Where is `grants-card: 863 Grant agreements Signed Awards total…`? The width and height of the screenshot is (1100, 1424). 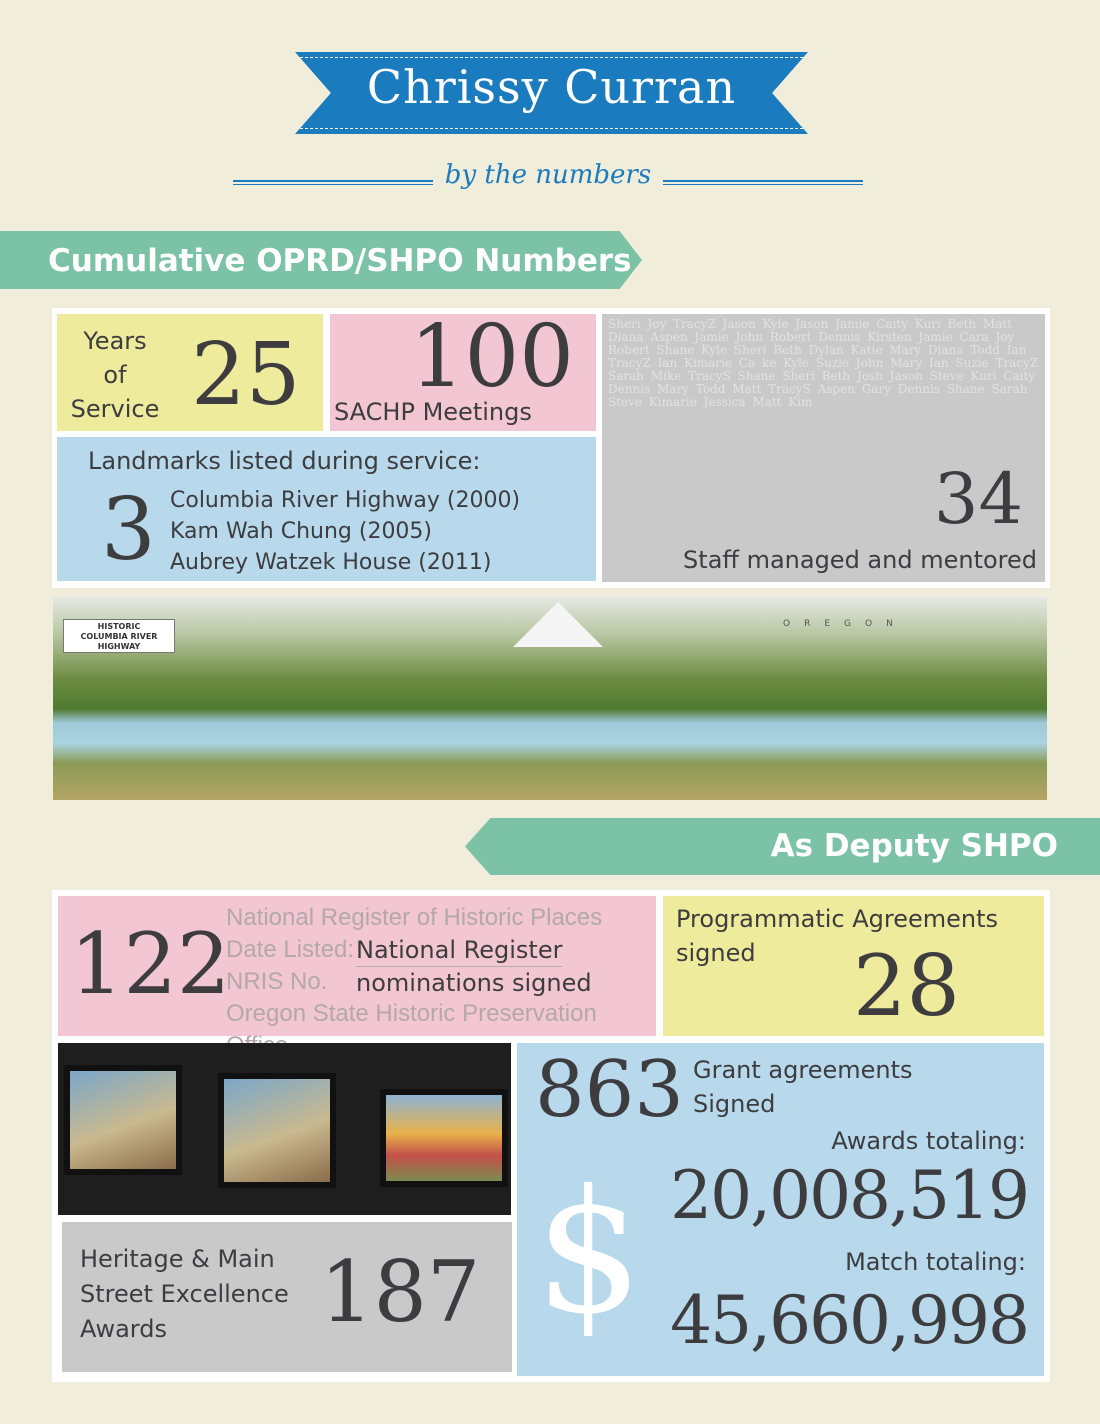
grants-card: 863 Grant agreements Signed Awards total… is located at coordinates (780, 1209).